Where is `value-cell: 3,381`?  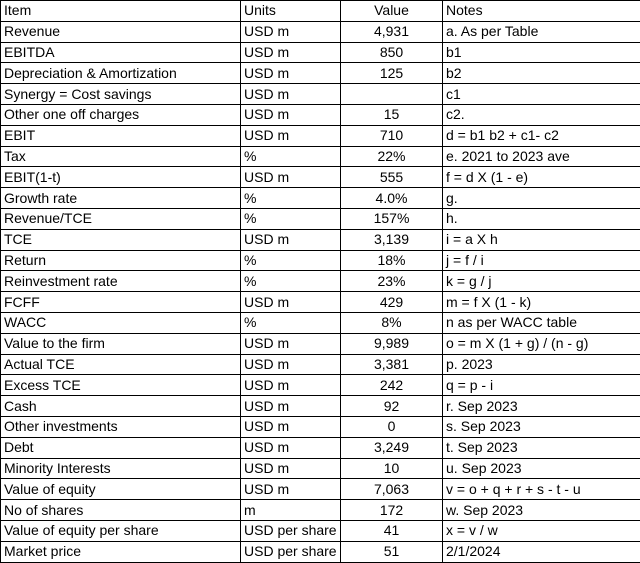
value-cell: 3,381 is located at coordinates (392, 364).